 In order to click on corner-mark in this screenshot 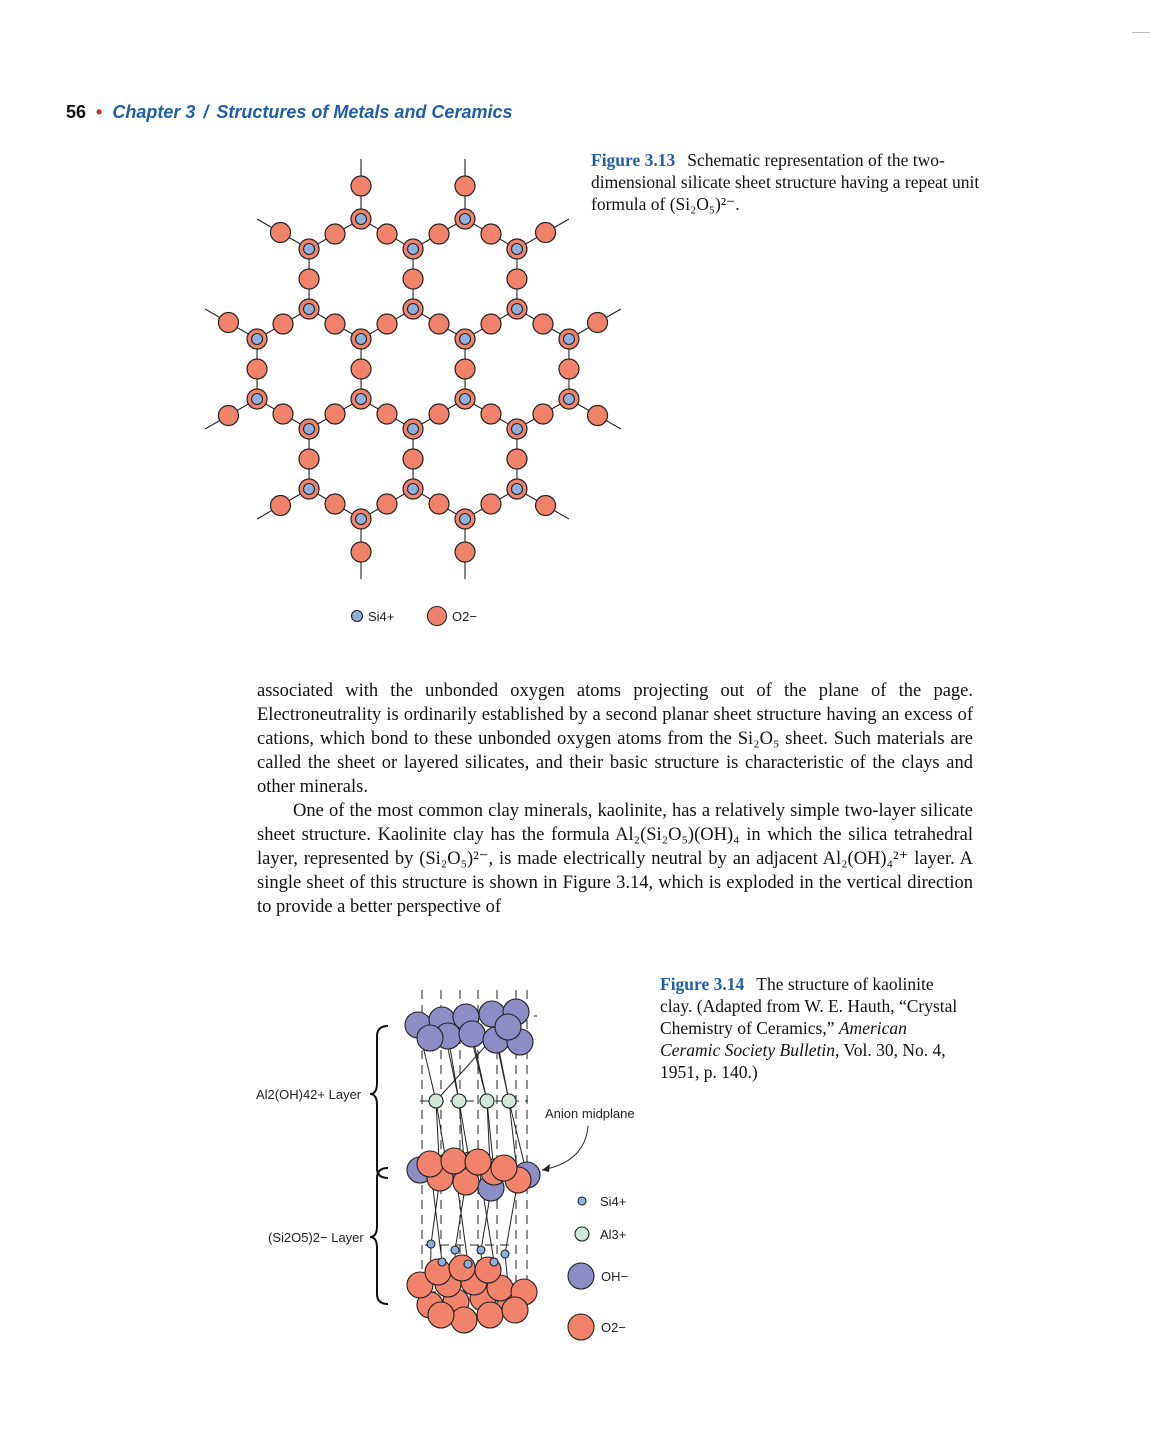, I will do `click(1141, 32)`.